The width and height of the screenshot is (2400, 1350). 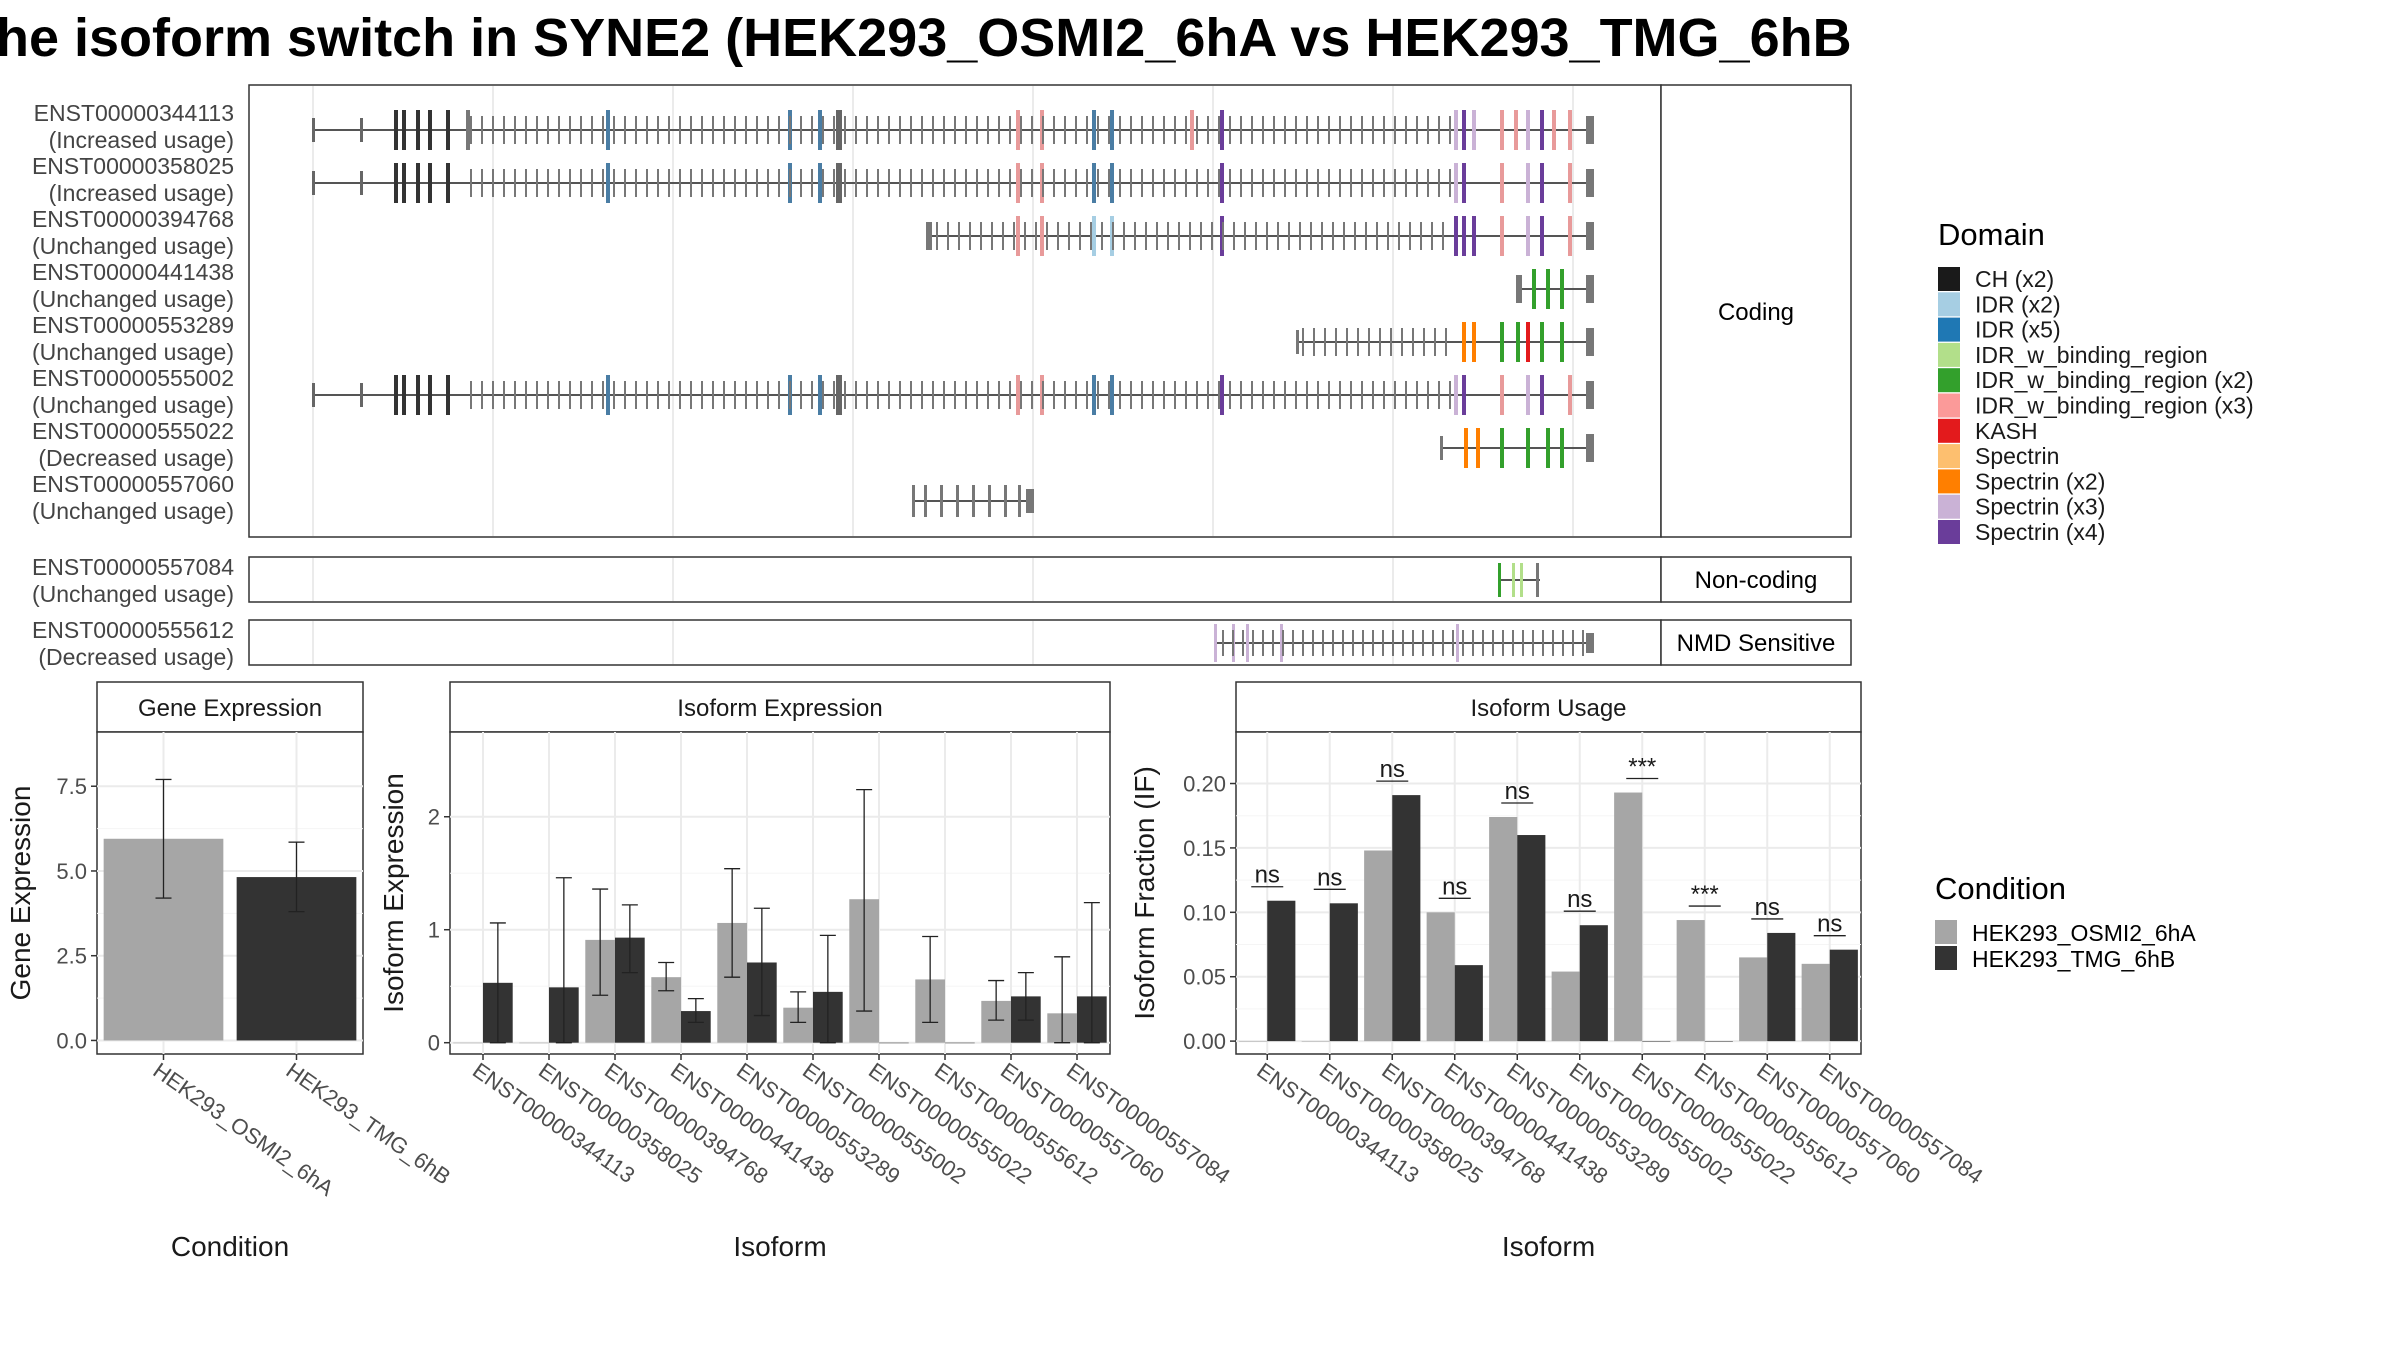 I want to click on panel-strip, so click(x=780, y=707).